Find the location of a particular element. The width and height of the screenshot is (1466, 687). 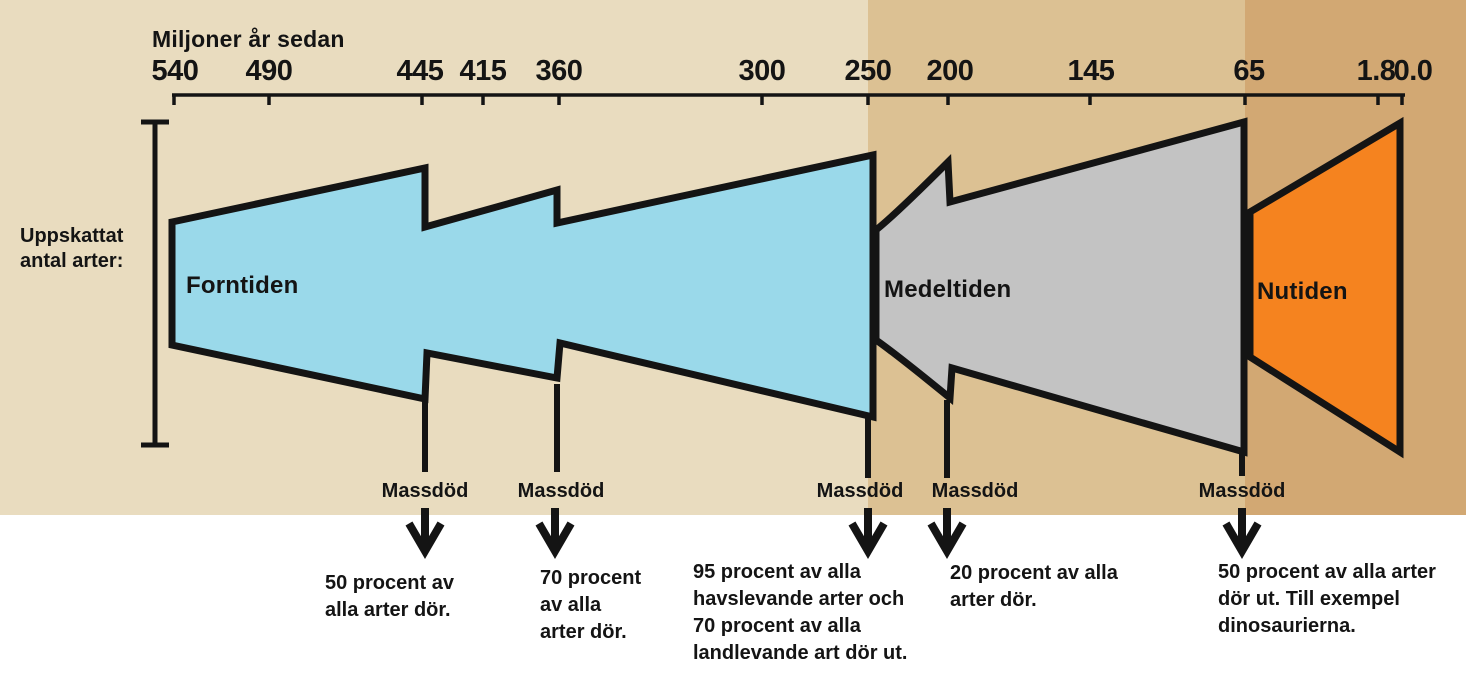

tick-label-1-8: 1.8 is located at coordinates (1376, 71).